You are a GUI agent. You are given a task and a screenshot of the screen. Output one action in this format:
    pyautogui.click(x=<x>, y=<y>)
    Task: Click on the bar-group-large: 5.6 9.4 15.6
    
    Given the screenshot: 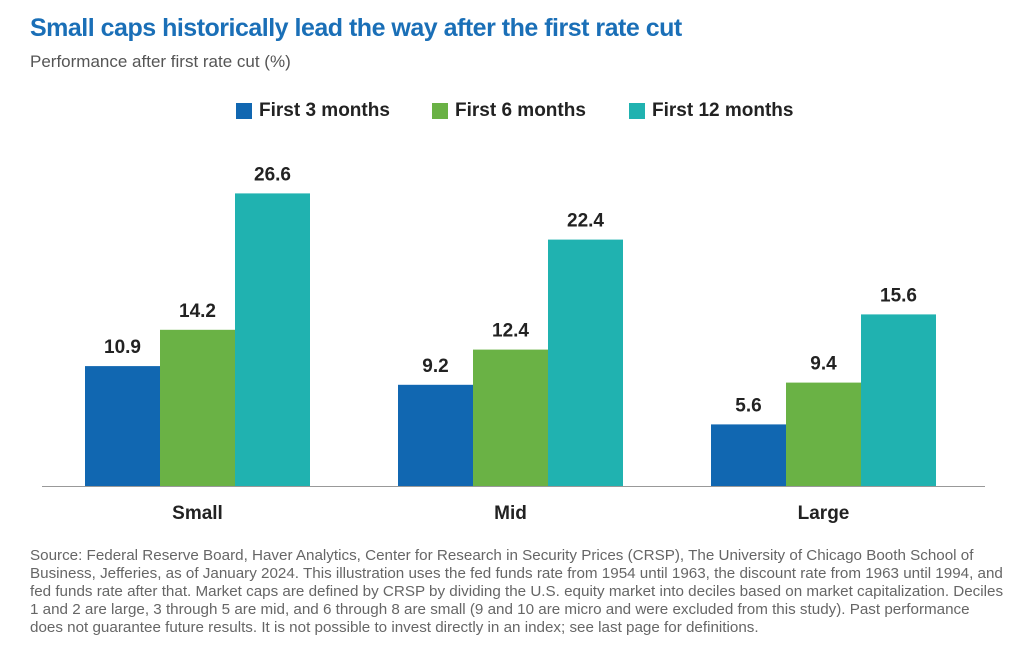 What is the action you would take?
    pyautogui.click(x=823, y=385)
    